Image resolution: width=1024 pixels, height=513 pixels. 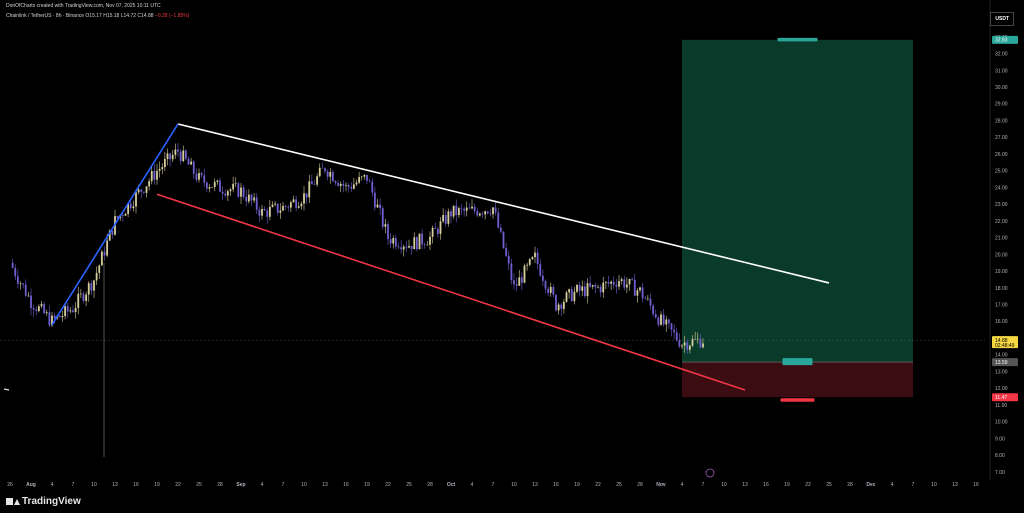 What do you see at coordinates (640, 485) in the screenshot?
I see `time-tick-label: 28` at bounding box center [640, 485].